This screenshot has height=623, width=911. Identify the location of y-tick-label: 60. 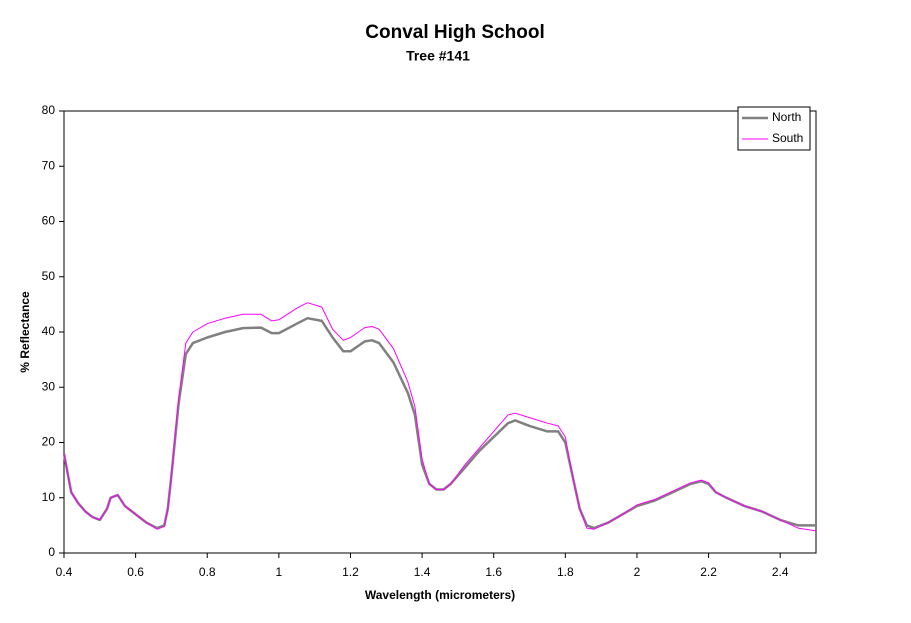
(49, 221).